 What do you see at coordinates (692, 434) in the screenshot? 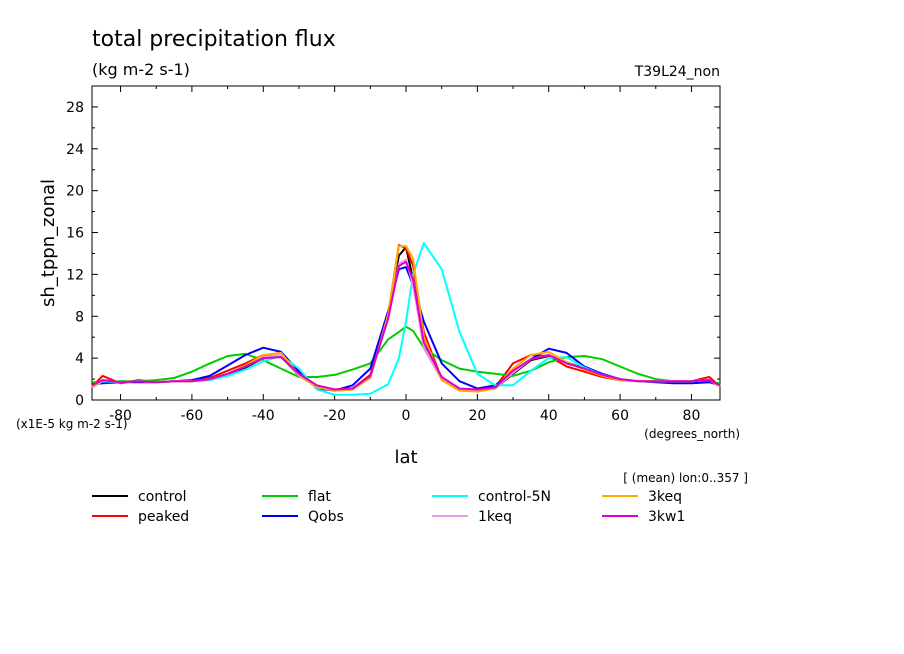
I see `x-units-note: (degrees_north)` at bounding box center [692, 434].